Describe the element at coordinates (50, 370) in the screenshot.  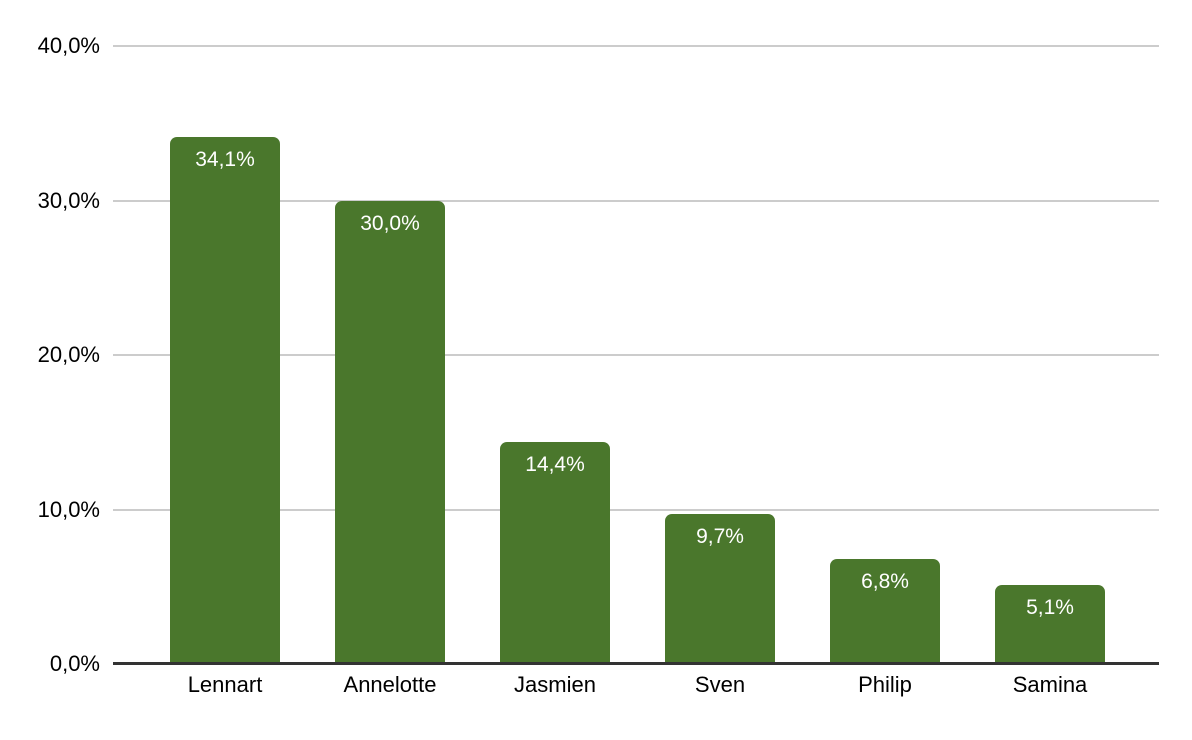
I see `y-axis: 0,0% 10,0% 20,0% 30,0% 40,0%` at that location.